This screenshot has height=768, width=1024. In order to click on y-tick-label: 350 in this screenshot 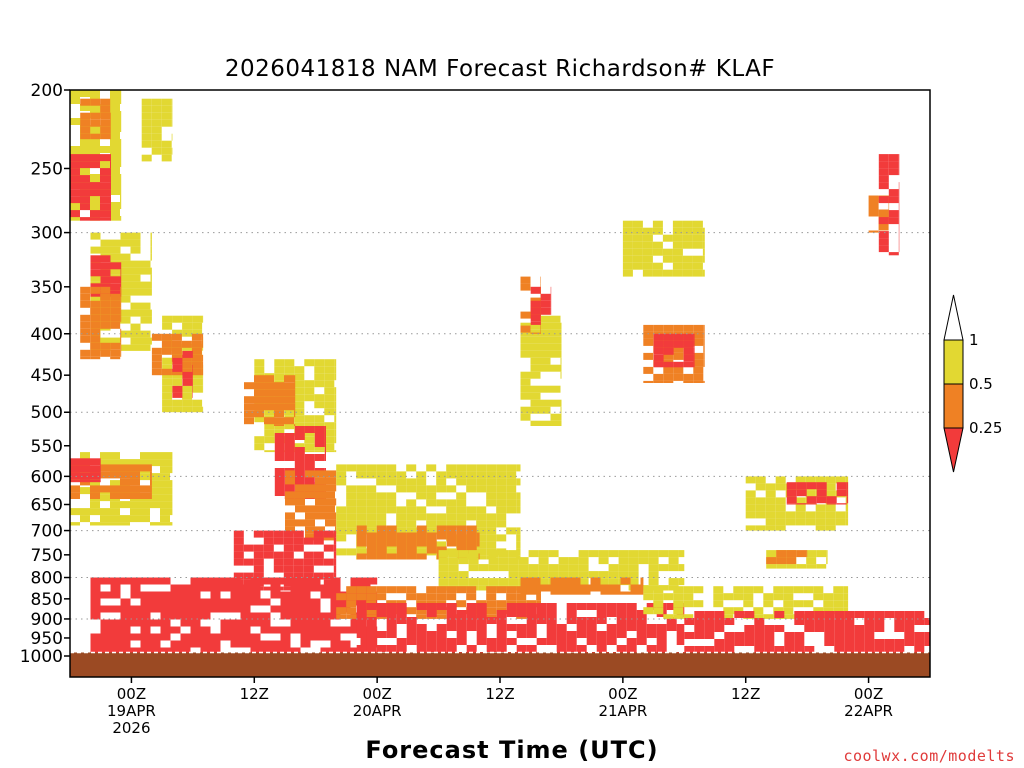, I will do `click(47, 288)`.